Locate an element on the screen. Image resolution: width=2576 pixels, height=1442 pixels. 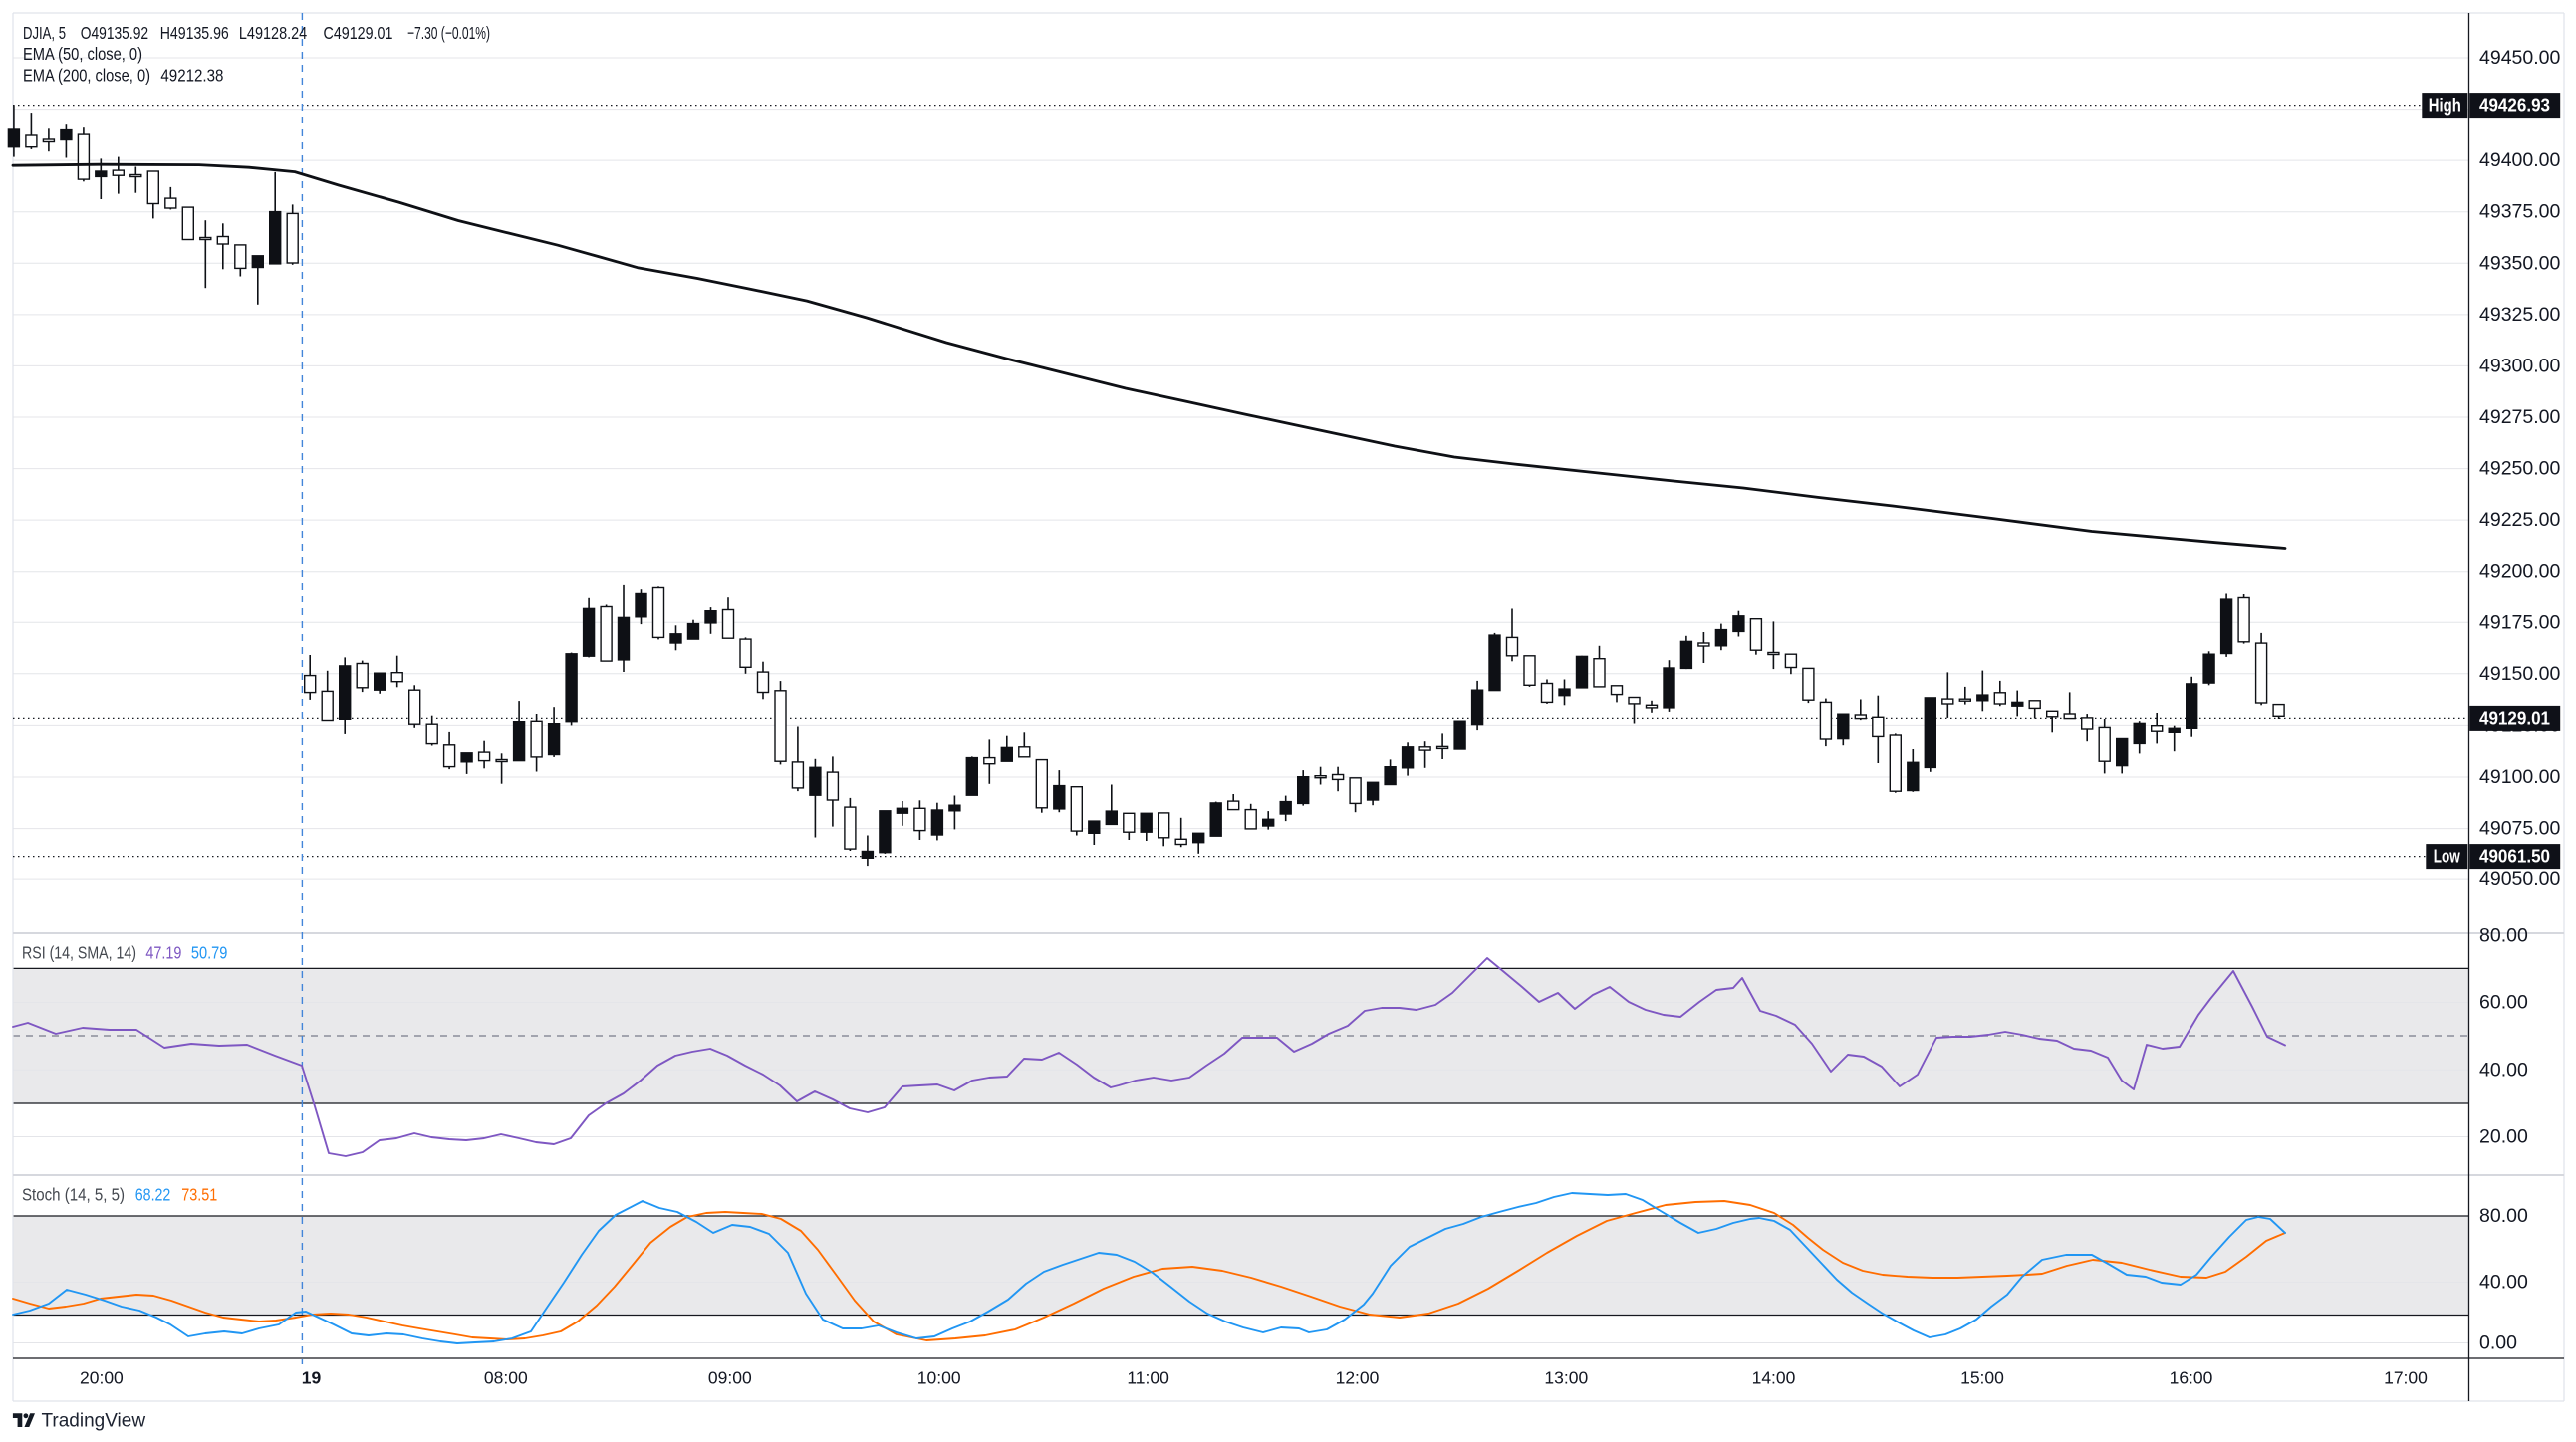
svg-text: 49075.00 is located at coordinates (2519, 829).